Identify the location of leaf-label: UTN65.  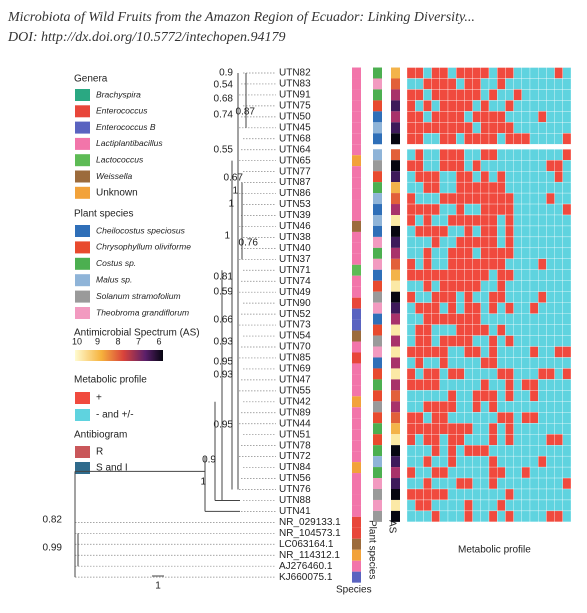
(295, 160).